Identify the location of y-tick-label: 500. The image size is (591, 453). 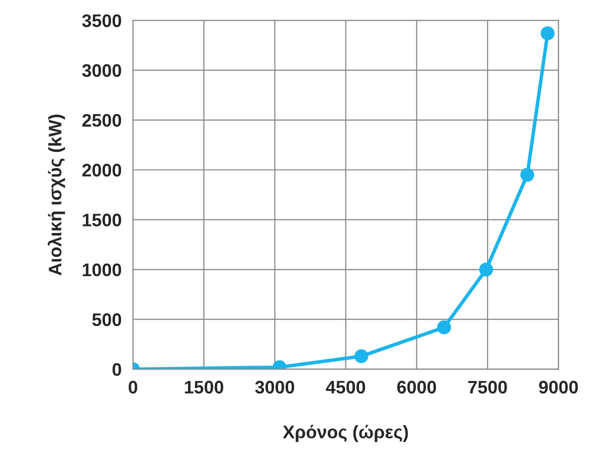
(107, 319).